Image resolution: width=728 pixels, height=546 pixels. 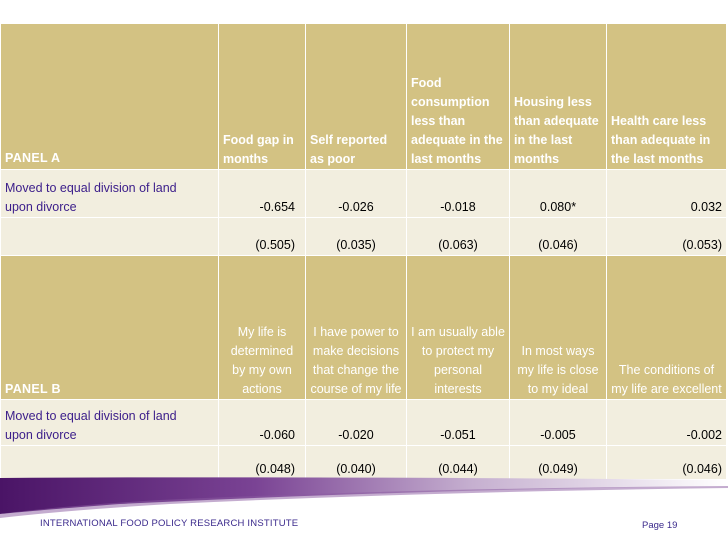 I want to click on panel-a-se-label, so click(x=109, y=236).